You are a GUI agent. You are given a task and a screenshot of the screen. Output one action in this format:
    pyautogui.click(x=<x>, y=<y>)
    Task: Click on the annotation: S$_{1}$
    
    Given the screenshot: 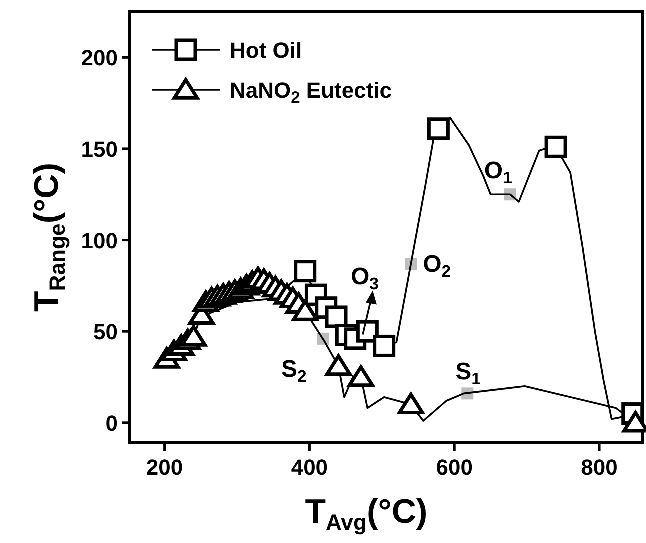 What is the action you would take?
    pyautogui.click(x=469, y=373)
    